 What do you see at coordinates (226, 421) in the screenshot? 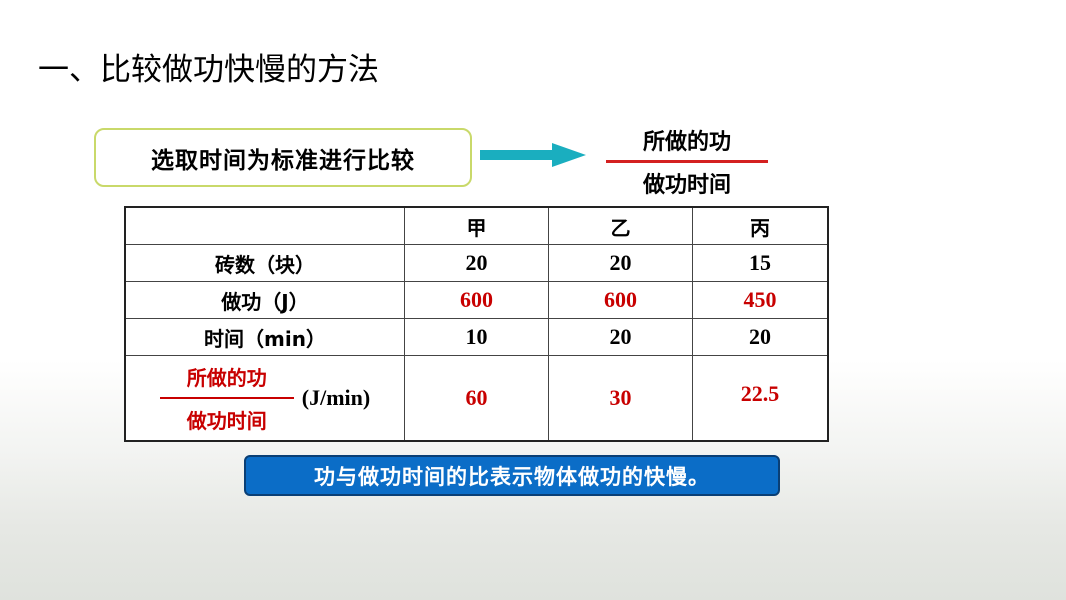
I see `ratio-denominator: 做功时间` at bounding box center [226, 421].